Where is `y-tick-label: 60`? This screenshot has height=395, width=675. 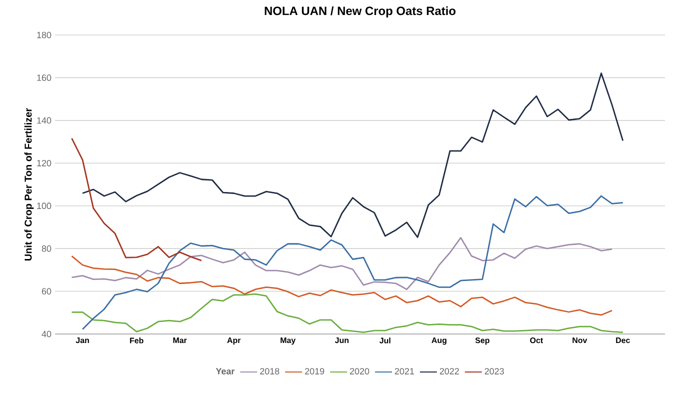 y-tick-label: 60 is located at coordinates (47, 291).